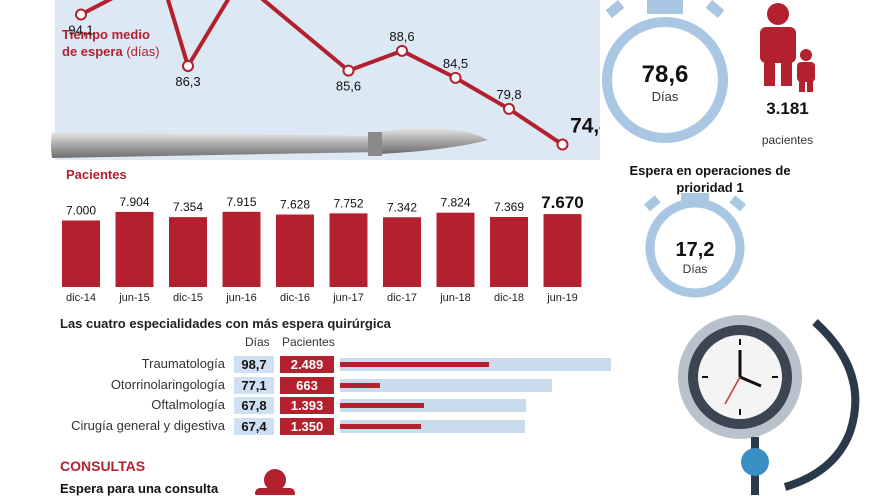 The width and height of the screenshot is (880, 496). What do you see at coordinates (143, 51) in the screenshot?
I see `title-unit: (días)` at bounding box center [143, 51].